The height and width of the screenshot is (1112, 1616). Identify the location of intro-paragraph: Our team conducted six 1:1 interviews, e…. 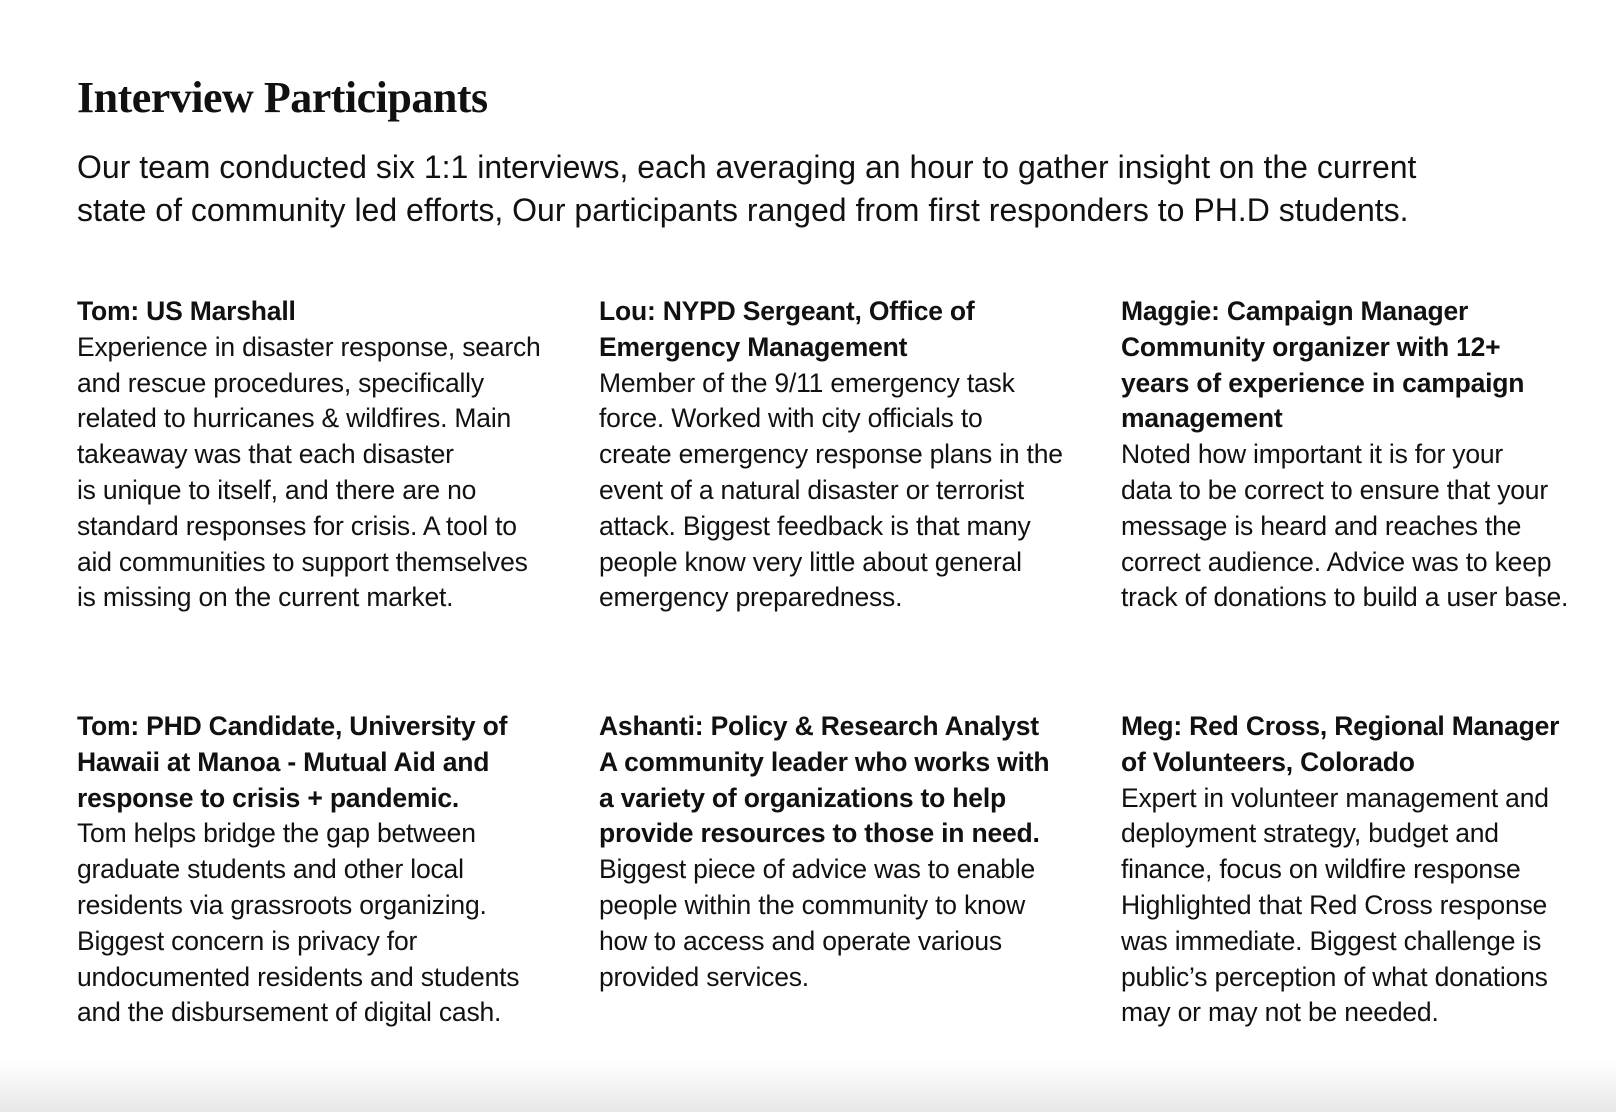
(827, 189).